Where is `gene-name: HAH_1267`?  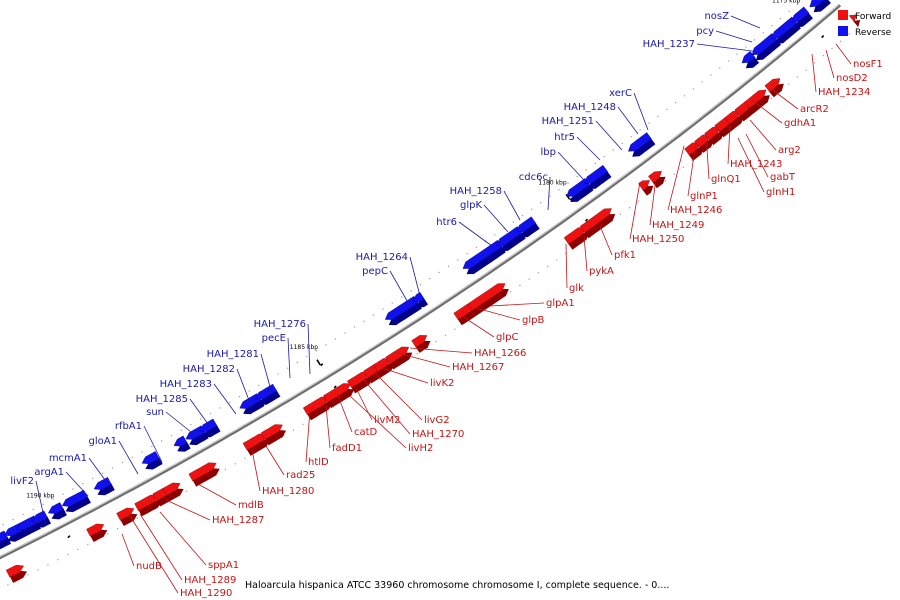
gene-name: HAH_1267 is located at coordinates (478, 367).